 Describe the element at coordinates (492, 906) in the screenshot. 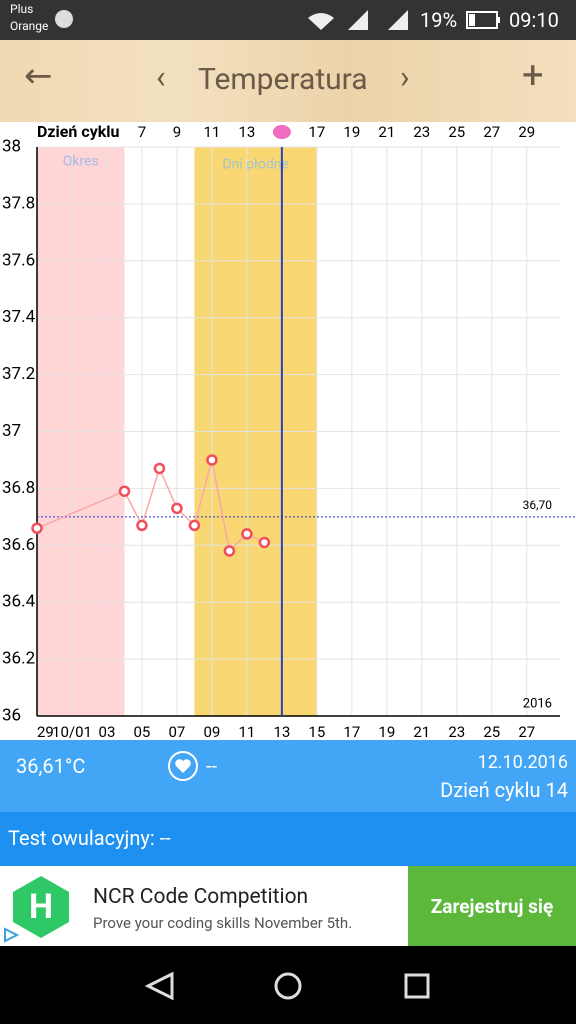

I see `ad-button: Zarejestruj się` at that location.